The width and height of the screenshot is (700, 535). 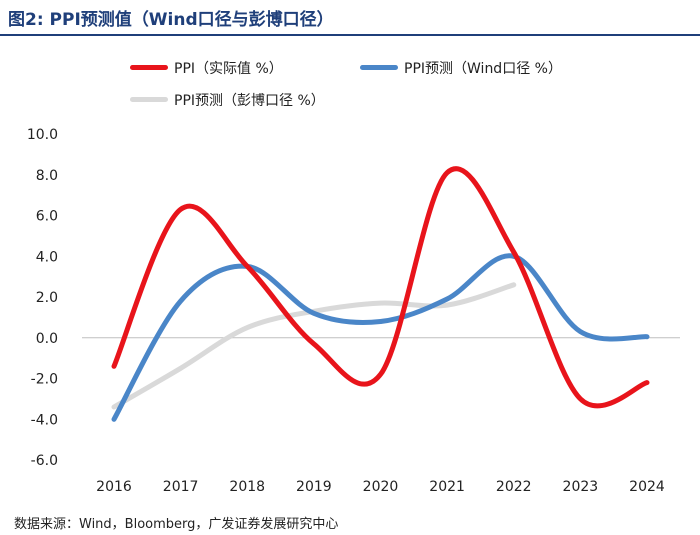 I want to click on x-tick-label: 2021, so click(x=447, y=487).